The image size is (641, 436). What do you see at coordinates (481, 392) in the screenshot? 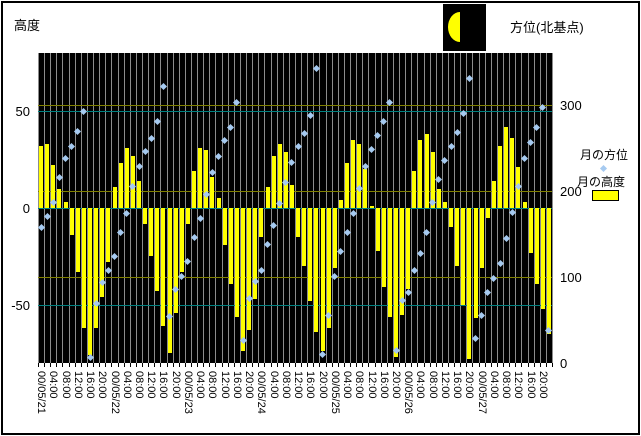
I see `x-axis-label: 00/05/27` at bounding box center [481, 392].